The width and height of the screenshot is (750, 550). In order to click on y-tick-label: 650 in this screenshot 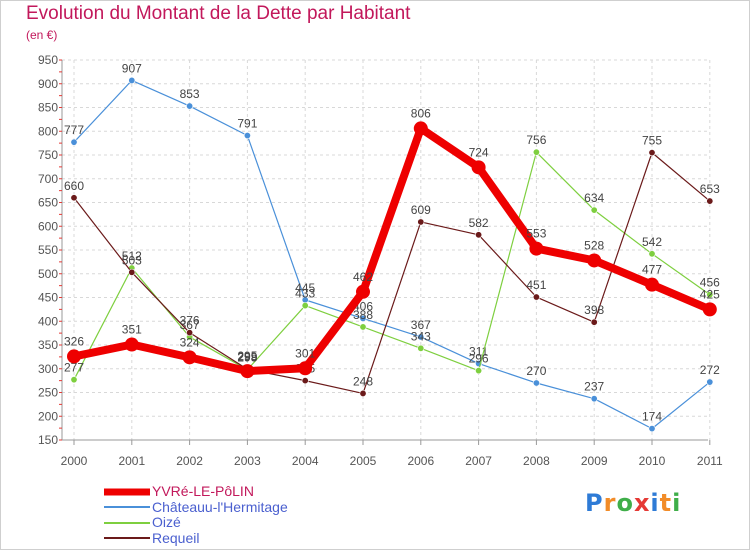, I will do `click(48, 203)`.